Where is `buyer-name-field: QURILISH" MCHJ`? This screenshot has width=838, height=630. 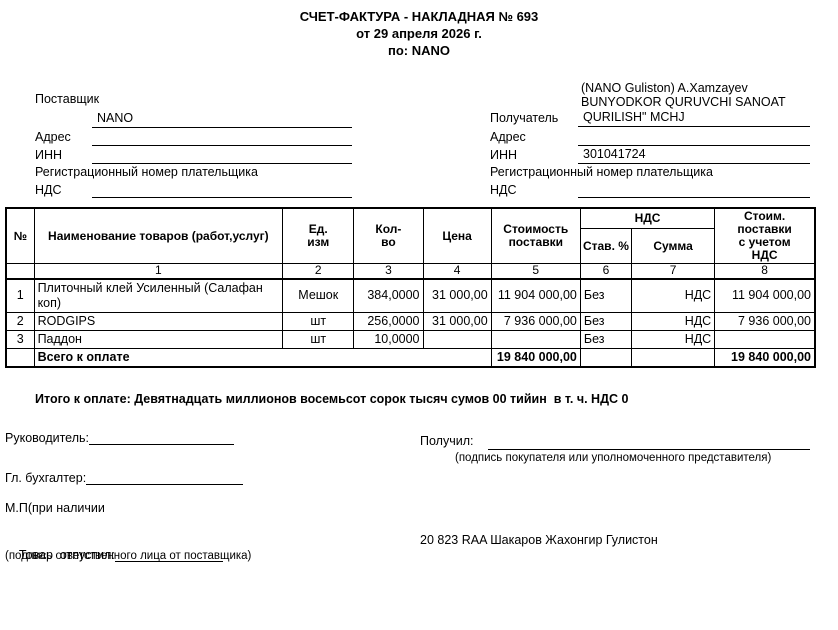
buyer-name-field: QURILISH" MCHJ is located at coordinates (694, 118).